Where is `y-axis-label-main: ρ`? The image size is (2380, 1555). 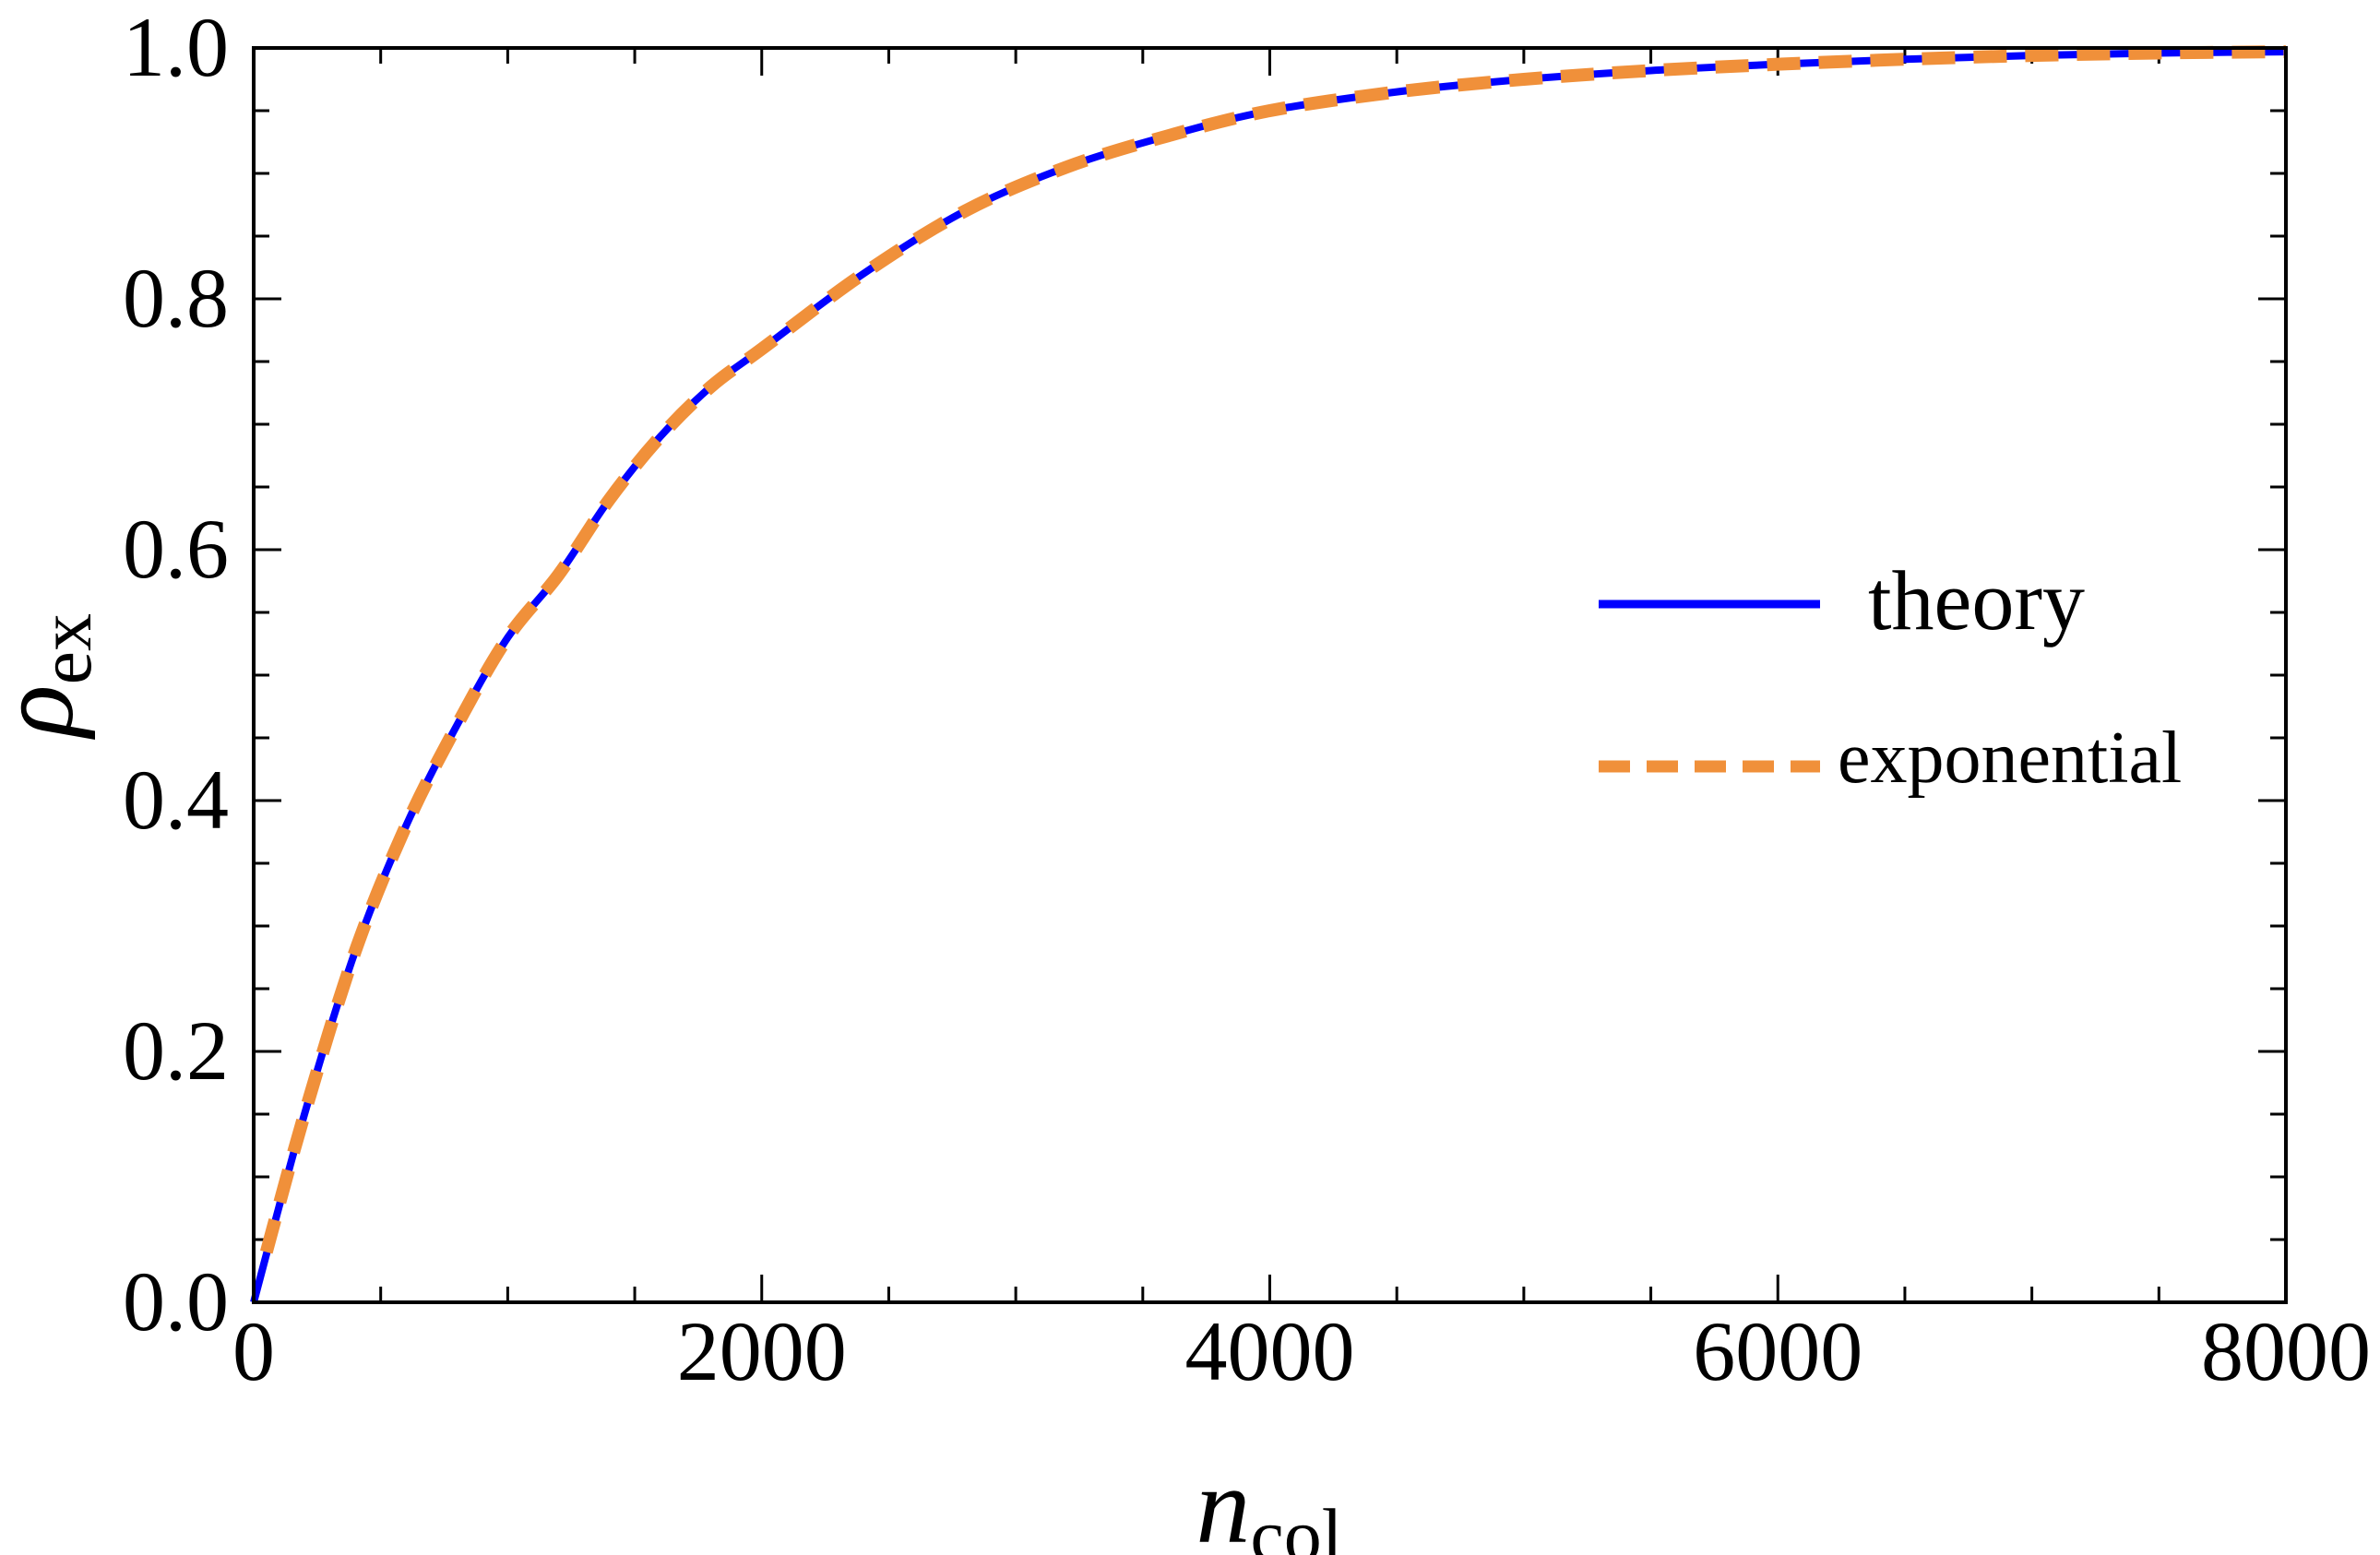 y-axis-label-main: ρ is located at coordinates (48, 712).